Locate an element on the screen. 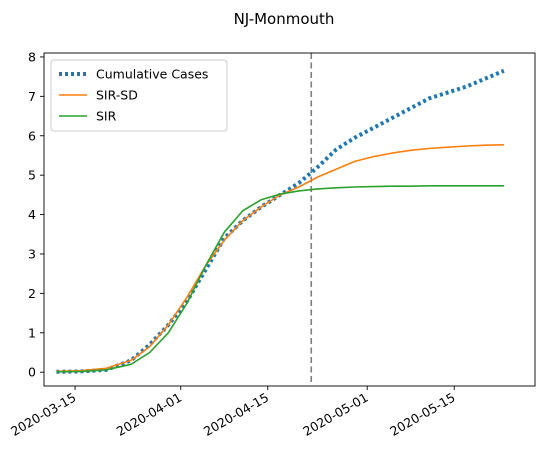 The height and width of the screenshot is (456, 550). x-tick-label: 2020-04-15 is located at coordinates (236, 414).